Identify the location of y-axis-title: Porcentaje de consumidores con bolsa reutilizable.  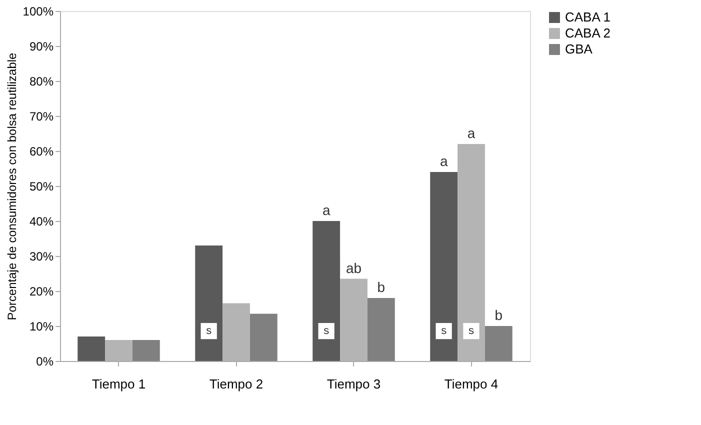
(11, 186).